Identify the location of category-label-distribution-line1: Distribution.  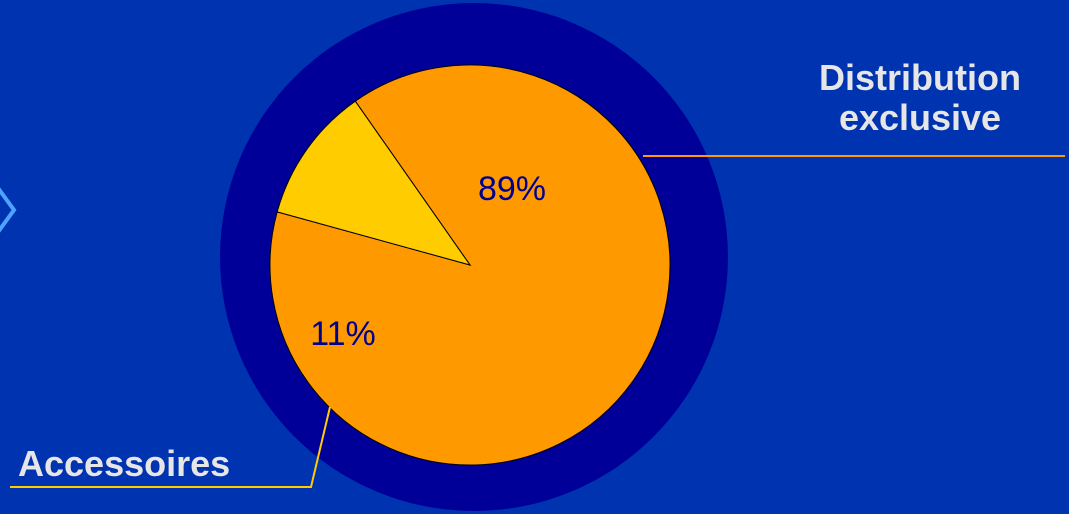
(920, 77).